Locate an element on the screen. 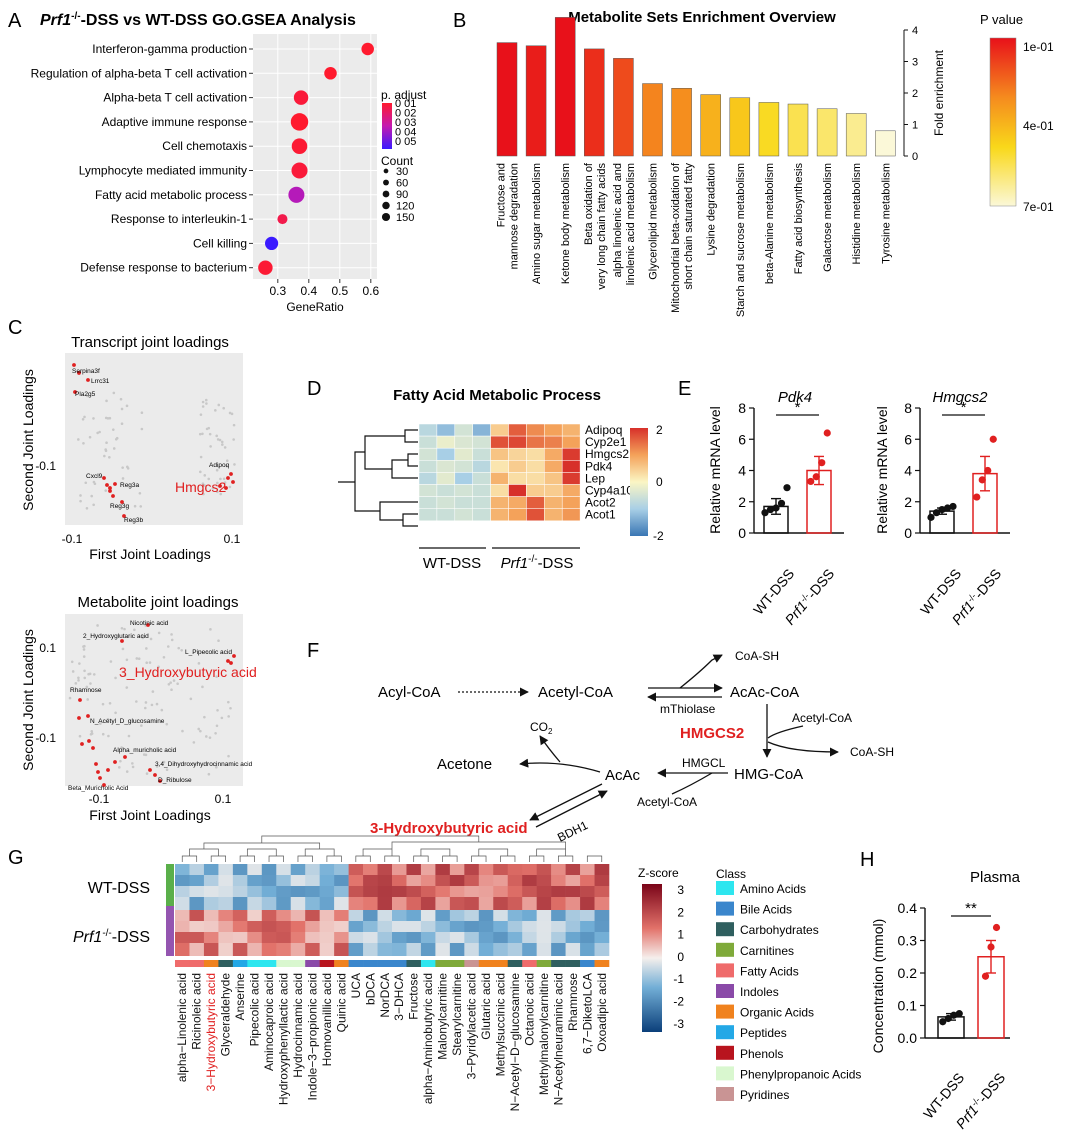  panel-a-xlabel: GeneRatio is located at coordinates (315, 307).